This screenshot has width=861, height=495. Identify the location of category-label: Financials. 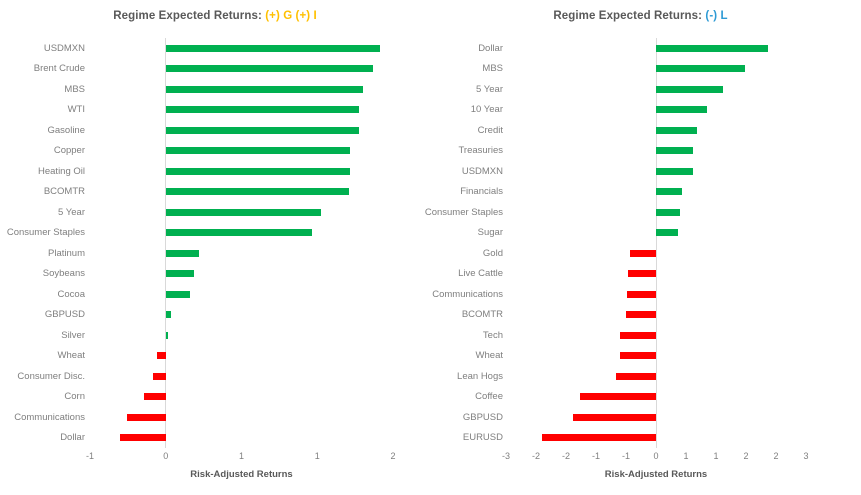
(481, 192).